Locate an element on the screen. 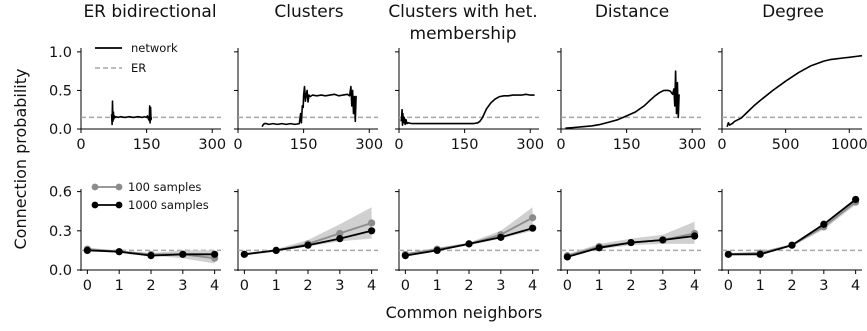  y-tick-label: 0.3 is located at coordinates (60, 232).